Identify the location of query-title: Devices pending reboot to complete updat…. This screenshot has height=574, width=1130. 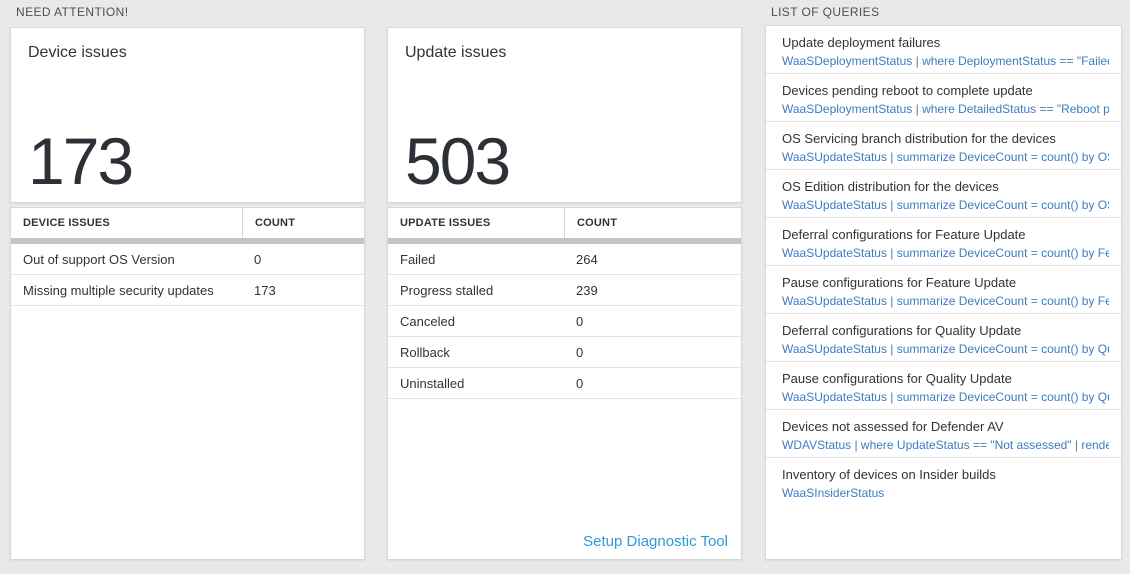
(907, 90).